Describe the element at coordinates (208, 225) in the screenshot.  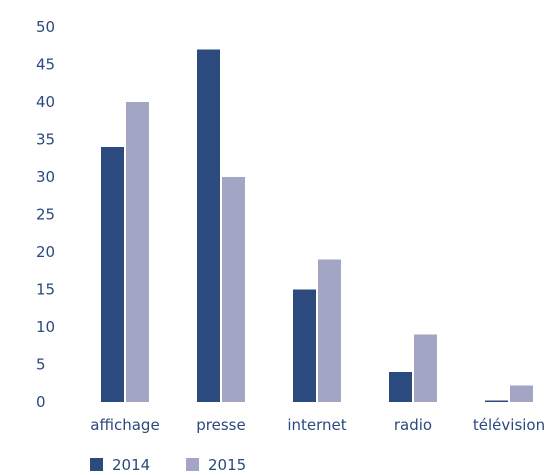
I see `bar-2014-presse` at that location.